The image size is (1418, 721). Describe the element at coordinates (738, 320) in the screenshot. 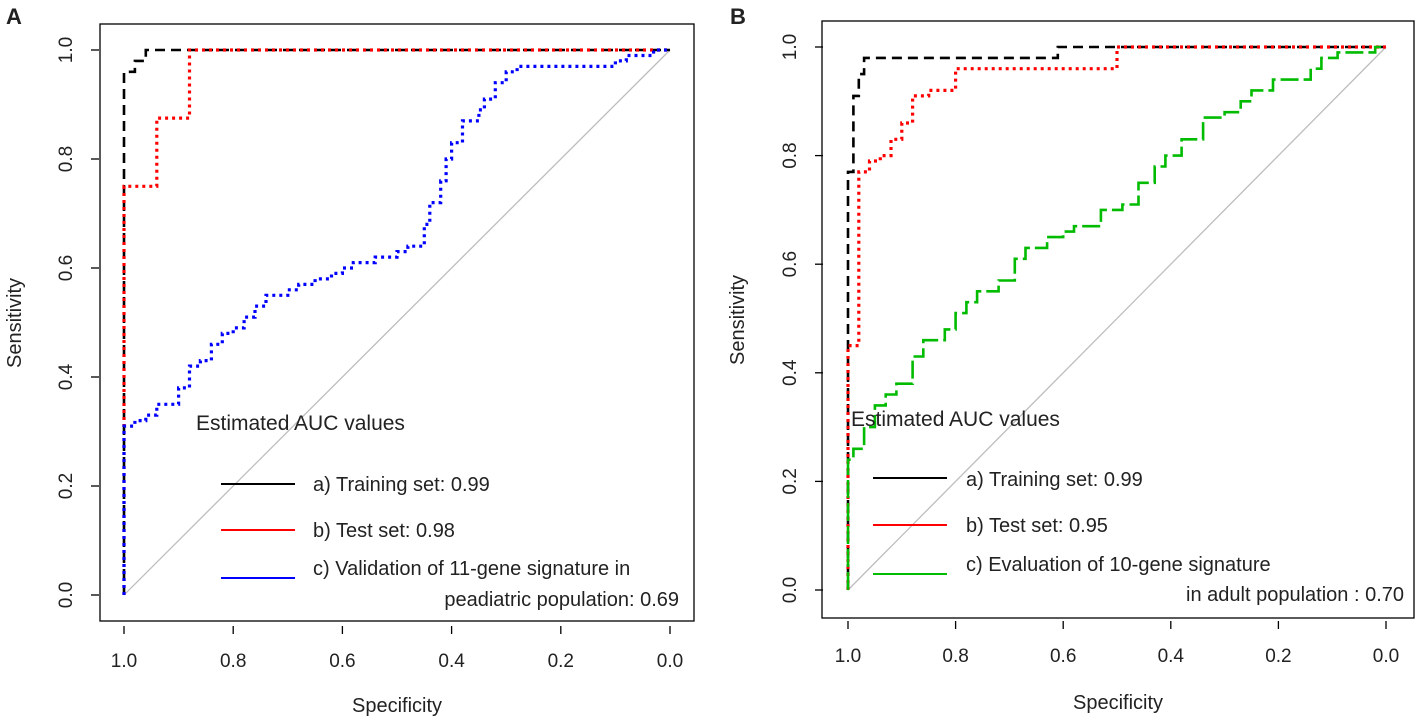

I see `panel-b-y-axis-label: Sensitivity` at that location.